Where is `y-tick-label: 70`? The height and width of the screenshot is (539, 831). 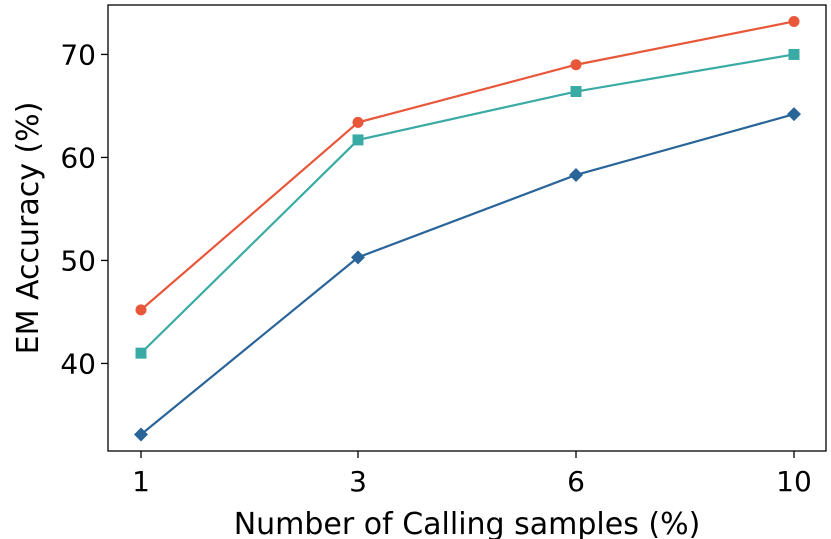 y-tick-label: 70 is located at coordinates (78, 54).